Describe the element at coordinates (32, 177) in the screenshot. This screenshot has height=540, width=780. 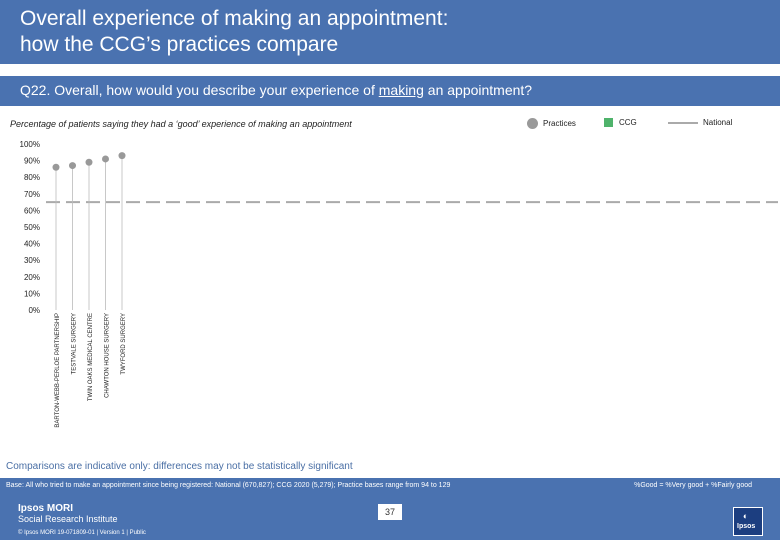
I see `y-tick-label: 80%` at that location.